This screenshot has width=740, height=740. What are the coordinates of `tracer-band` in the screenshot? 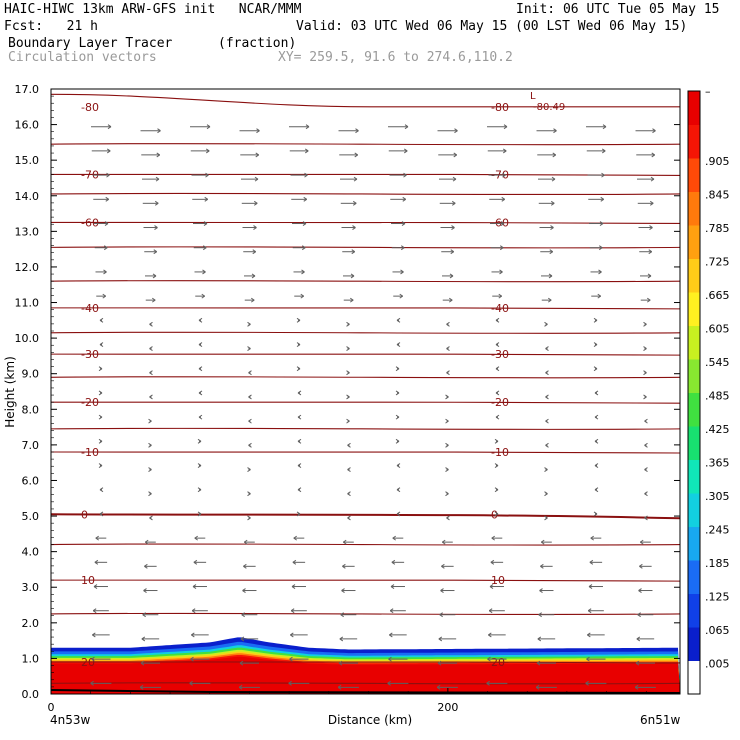 It's located at (365, 675).